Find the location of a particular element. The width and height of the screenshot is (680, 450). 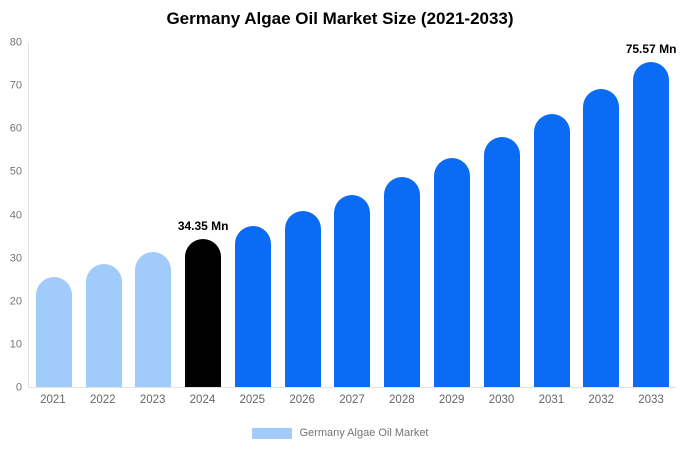

x-tick-label-2028: 2028 is located at coordinates (402, 400).